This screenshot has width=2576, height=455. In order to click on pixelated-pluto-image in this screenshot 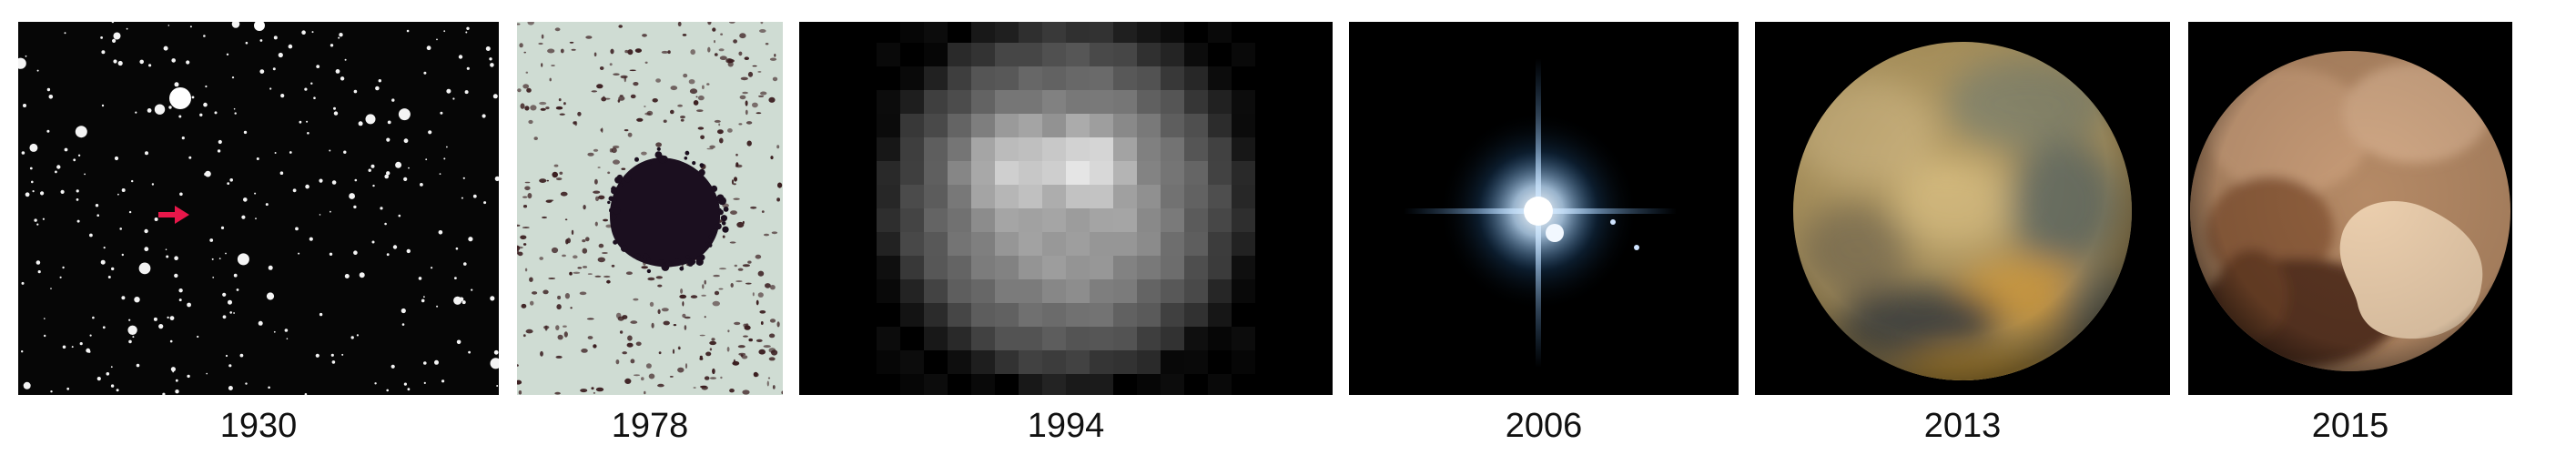, I will do `click(1066, 209)`.